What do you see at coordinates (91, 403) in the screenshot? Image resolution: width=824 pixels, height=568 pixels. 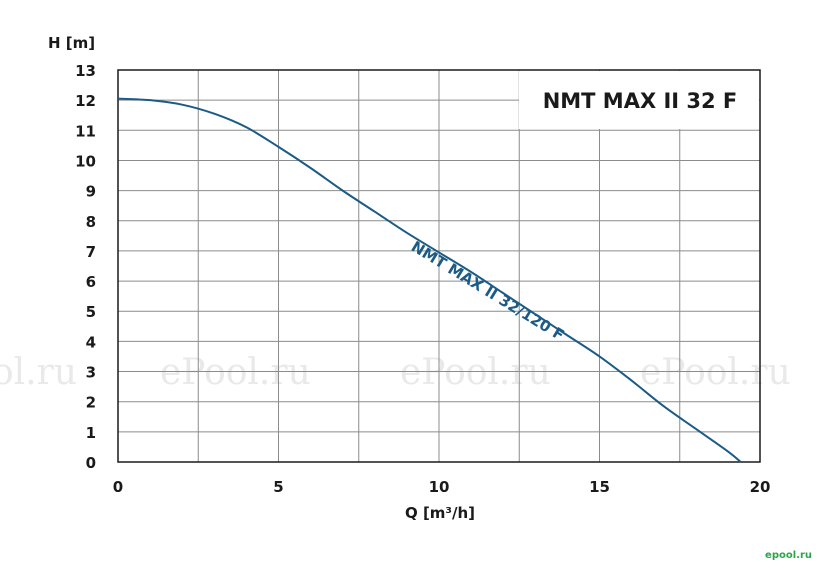 I see `y-tick-label: 2` at bounding box center [91, 403].